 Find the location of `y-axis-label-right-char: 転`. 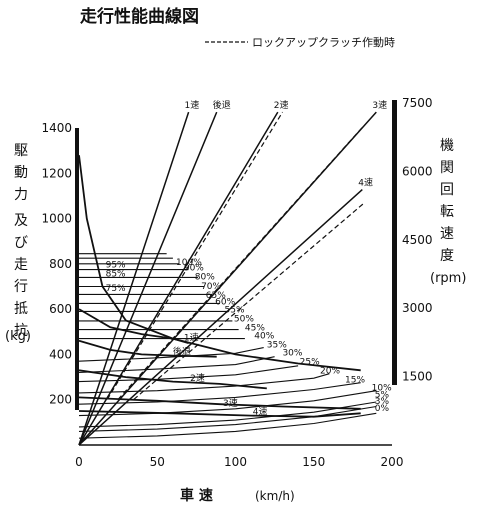

y-axis-label-right-char: 転 is located at coordinates (447, 212).